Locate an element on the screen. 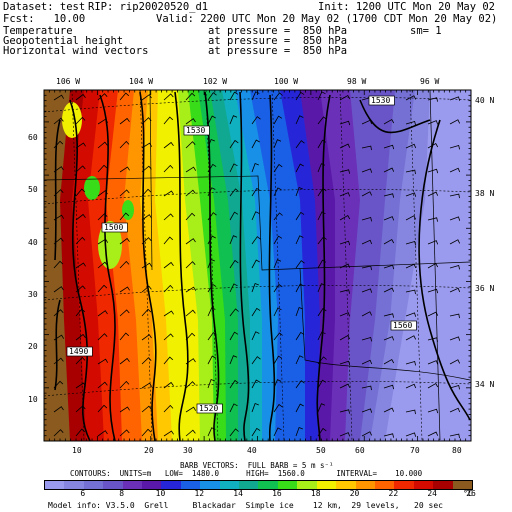 This screenshot has width=512, height=512. svg-text: 1530 is located at coordinates (195, 130).